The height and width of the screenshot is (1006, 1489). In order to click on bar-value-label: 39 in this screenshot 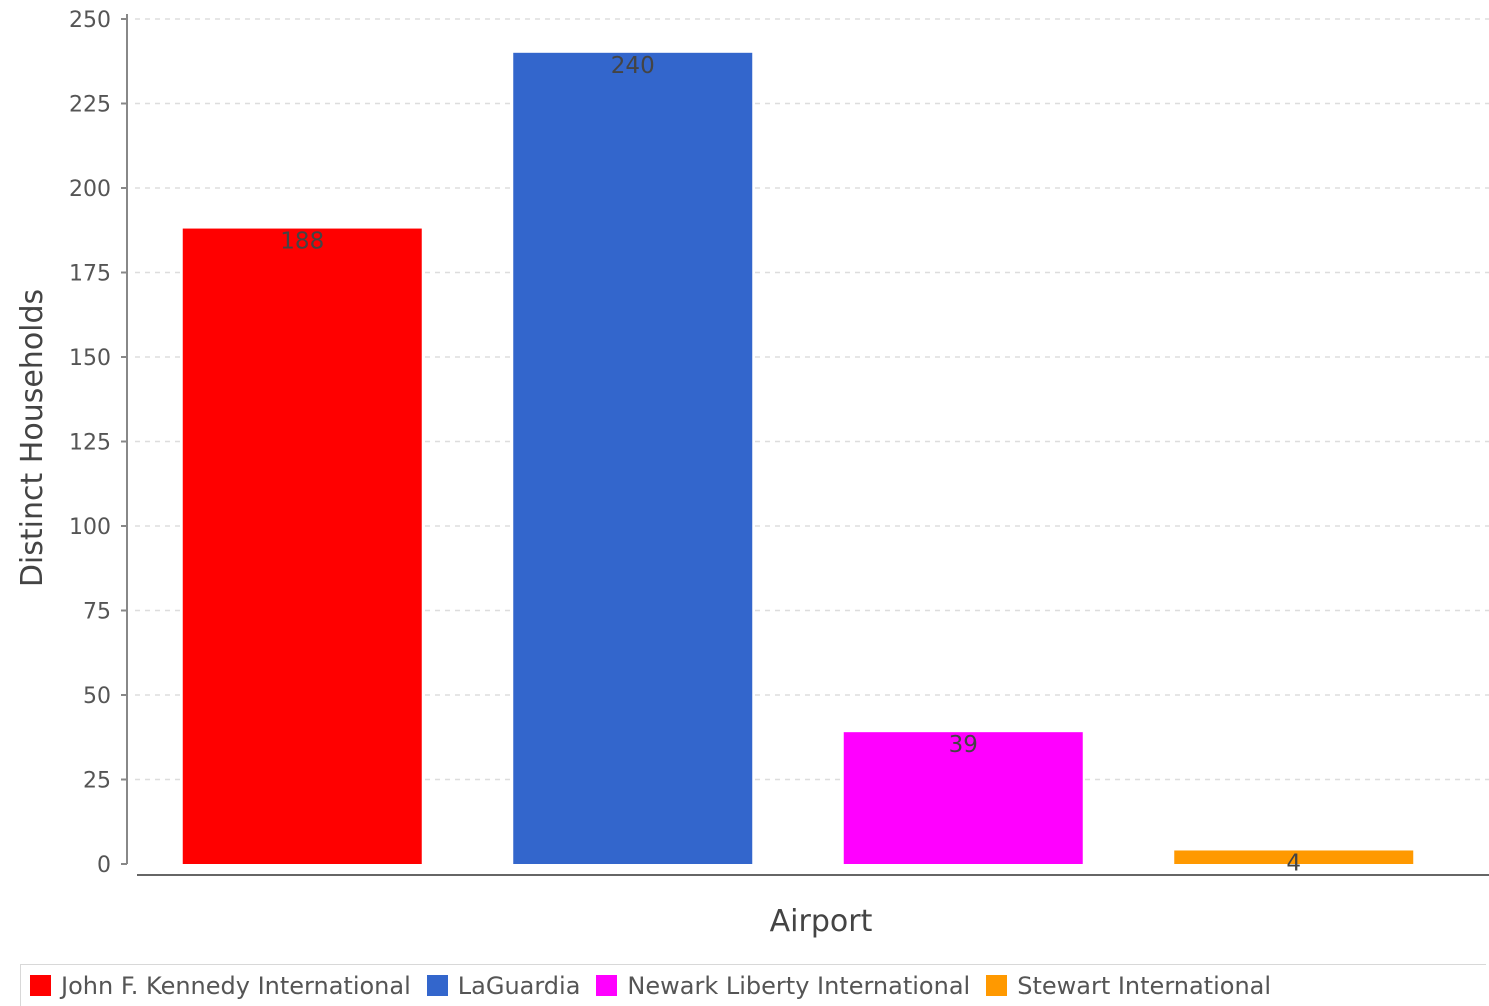, I will do `click(963, 745)`.